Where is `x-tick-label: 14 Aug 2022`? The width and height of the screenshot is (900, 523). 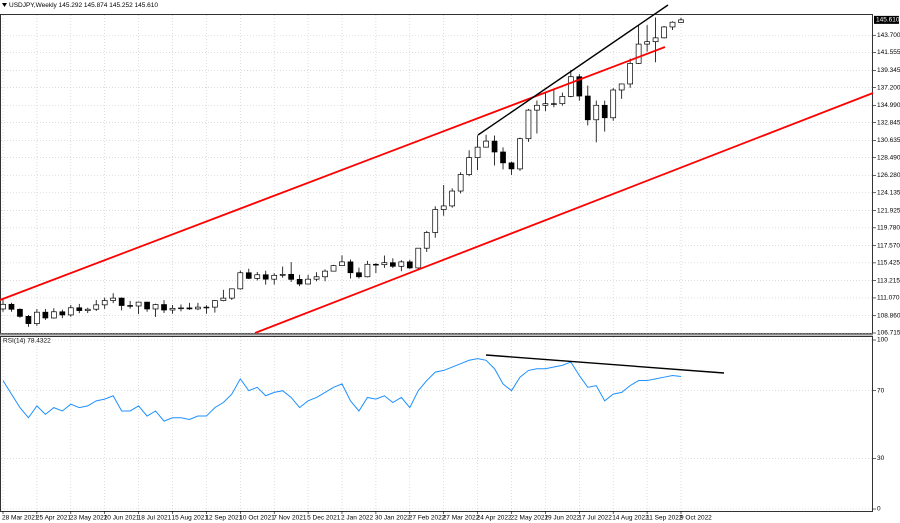 x-tick-label: 14 Aug 2022 is located at coordinates (630, 518).